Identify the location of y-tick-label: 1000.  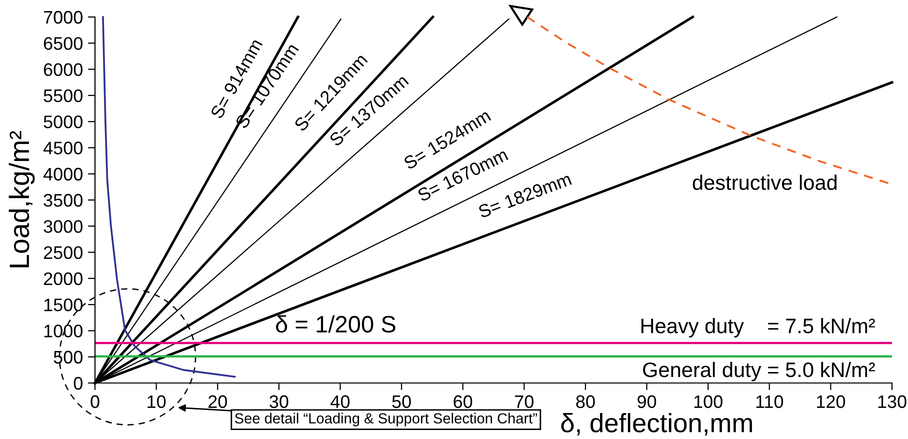
(63, 331).